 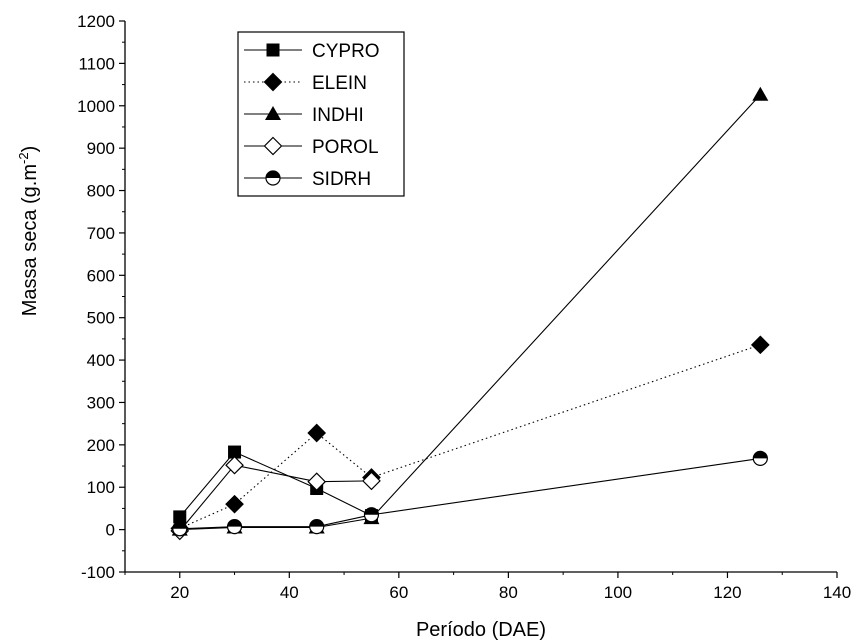 I want to click on y-tick-label: 600, so click(x=101, y=275).